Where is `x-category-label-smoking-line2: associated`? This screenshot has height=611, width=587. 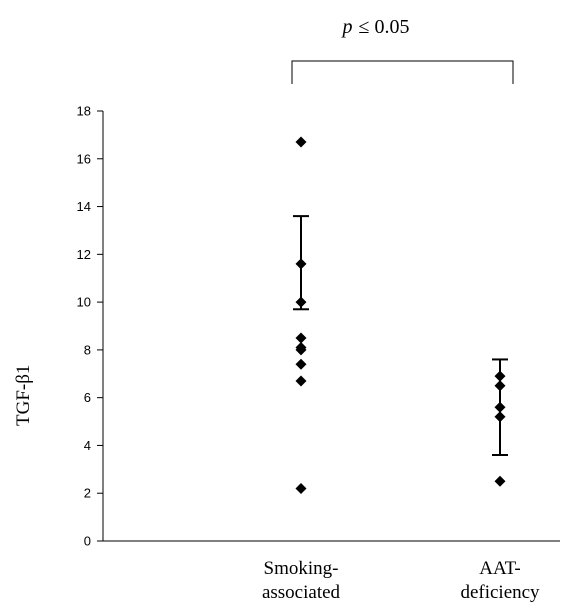 x-category-label-smoking-line2: associated is located at coordinates (301, 592).